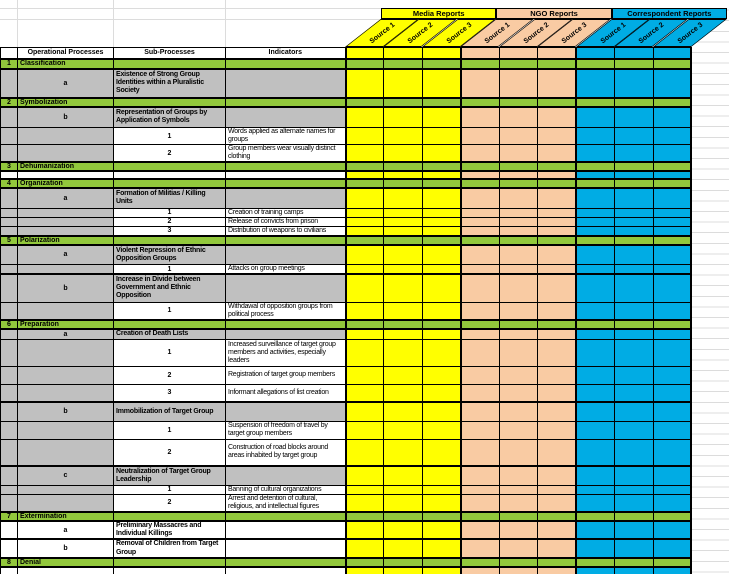  Describe the element at coordinates (285, 375) in the screenshot. I see `indicator-text-cell: Registration of target group members` at that location.